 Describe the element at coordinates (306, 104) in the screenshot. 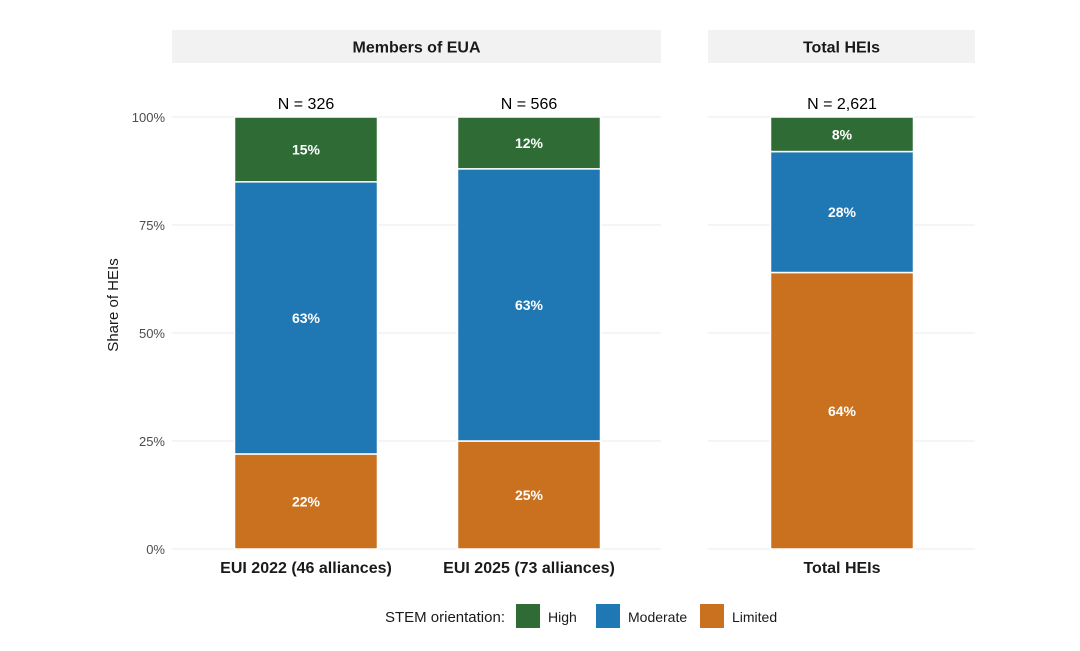

I see `n-label: N = 326` at that location.